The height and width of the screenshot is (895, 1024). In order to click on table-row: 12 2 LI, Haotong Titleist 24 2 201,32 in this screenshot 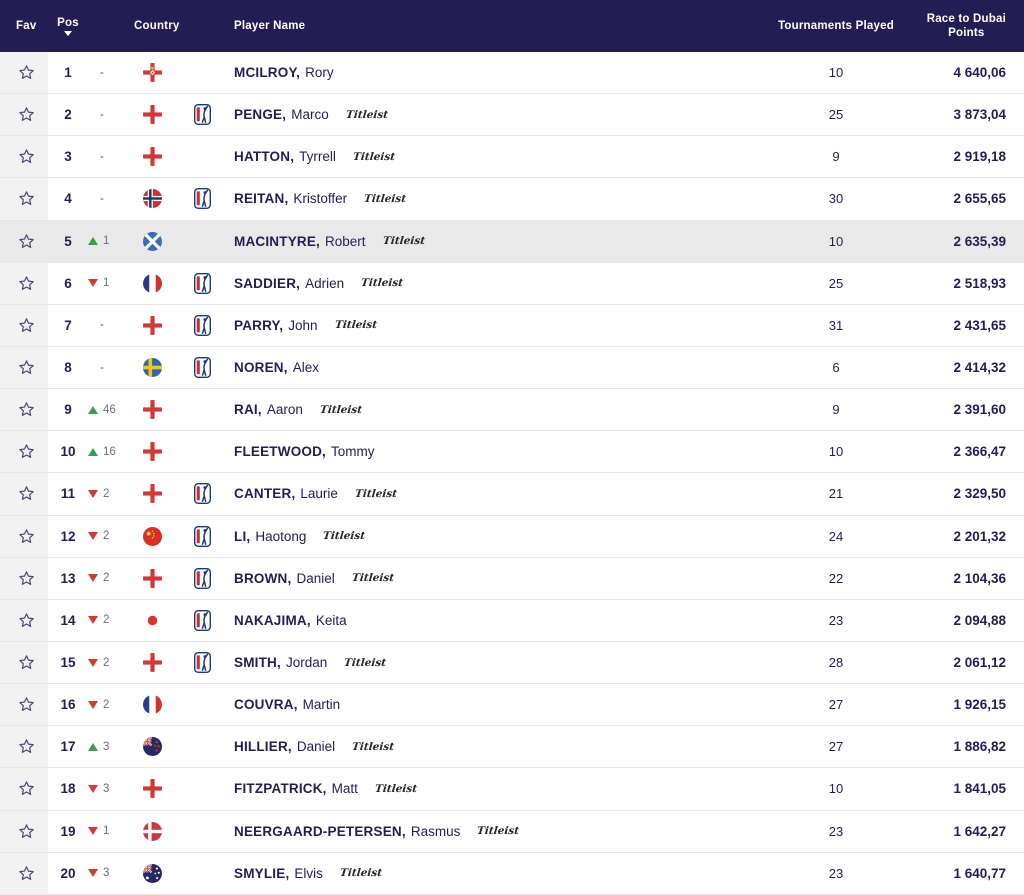, I will do `click(512, 536)`.